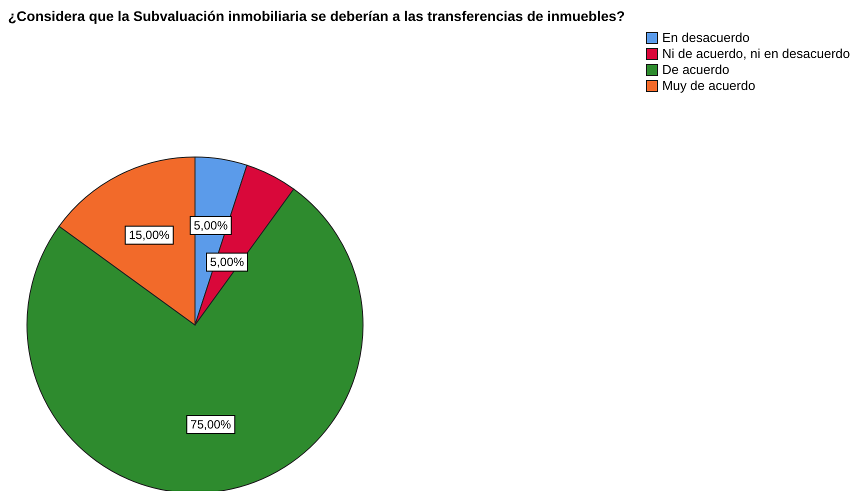 The image size is (858, 499). What do you see at coordinates (756, 54) in the screenshot?
I see `legend-label: Ni de acuerdo, ni en desacuerdo` at bounding box center [756, 54].